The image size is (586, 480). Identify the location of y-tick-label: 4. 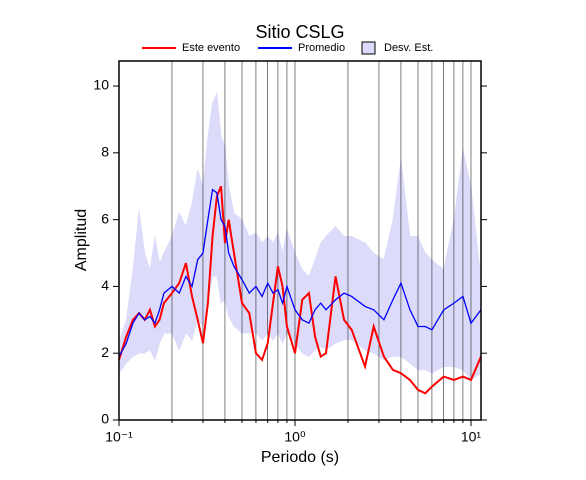
(105, 285).